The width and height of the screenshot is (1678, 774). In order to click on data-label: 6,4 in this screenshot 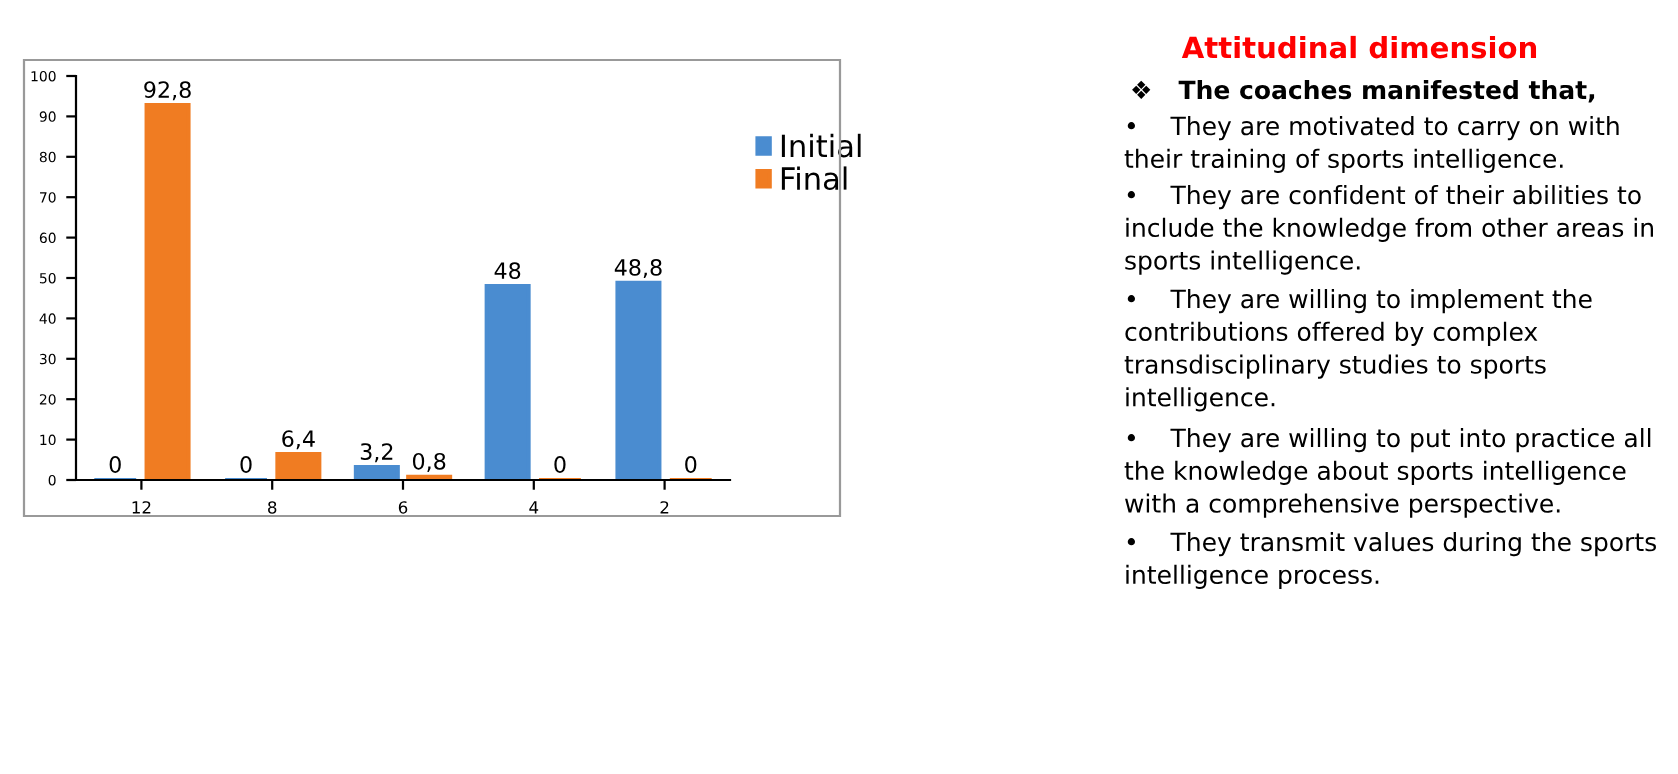, I will do `click(298, 440)`.